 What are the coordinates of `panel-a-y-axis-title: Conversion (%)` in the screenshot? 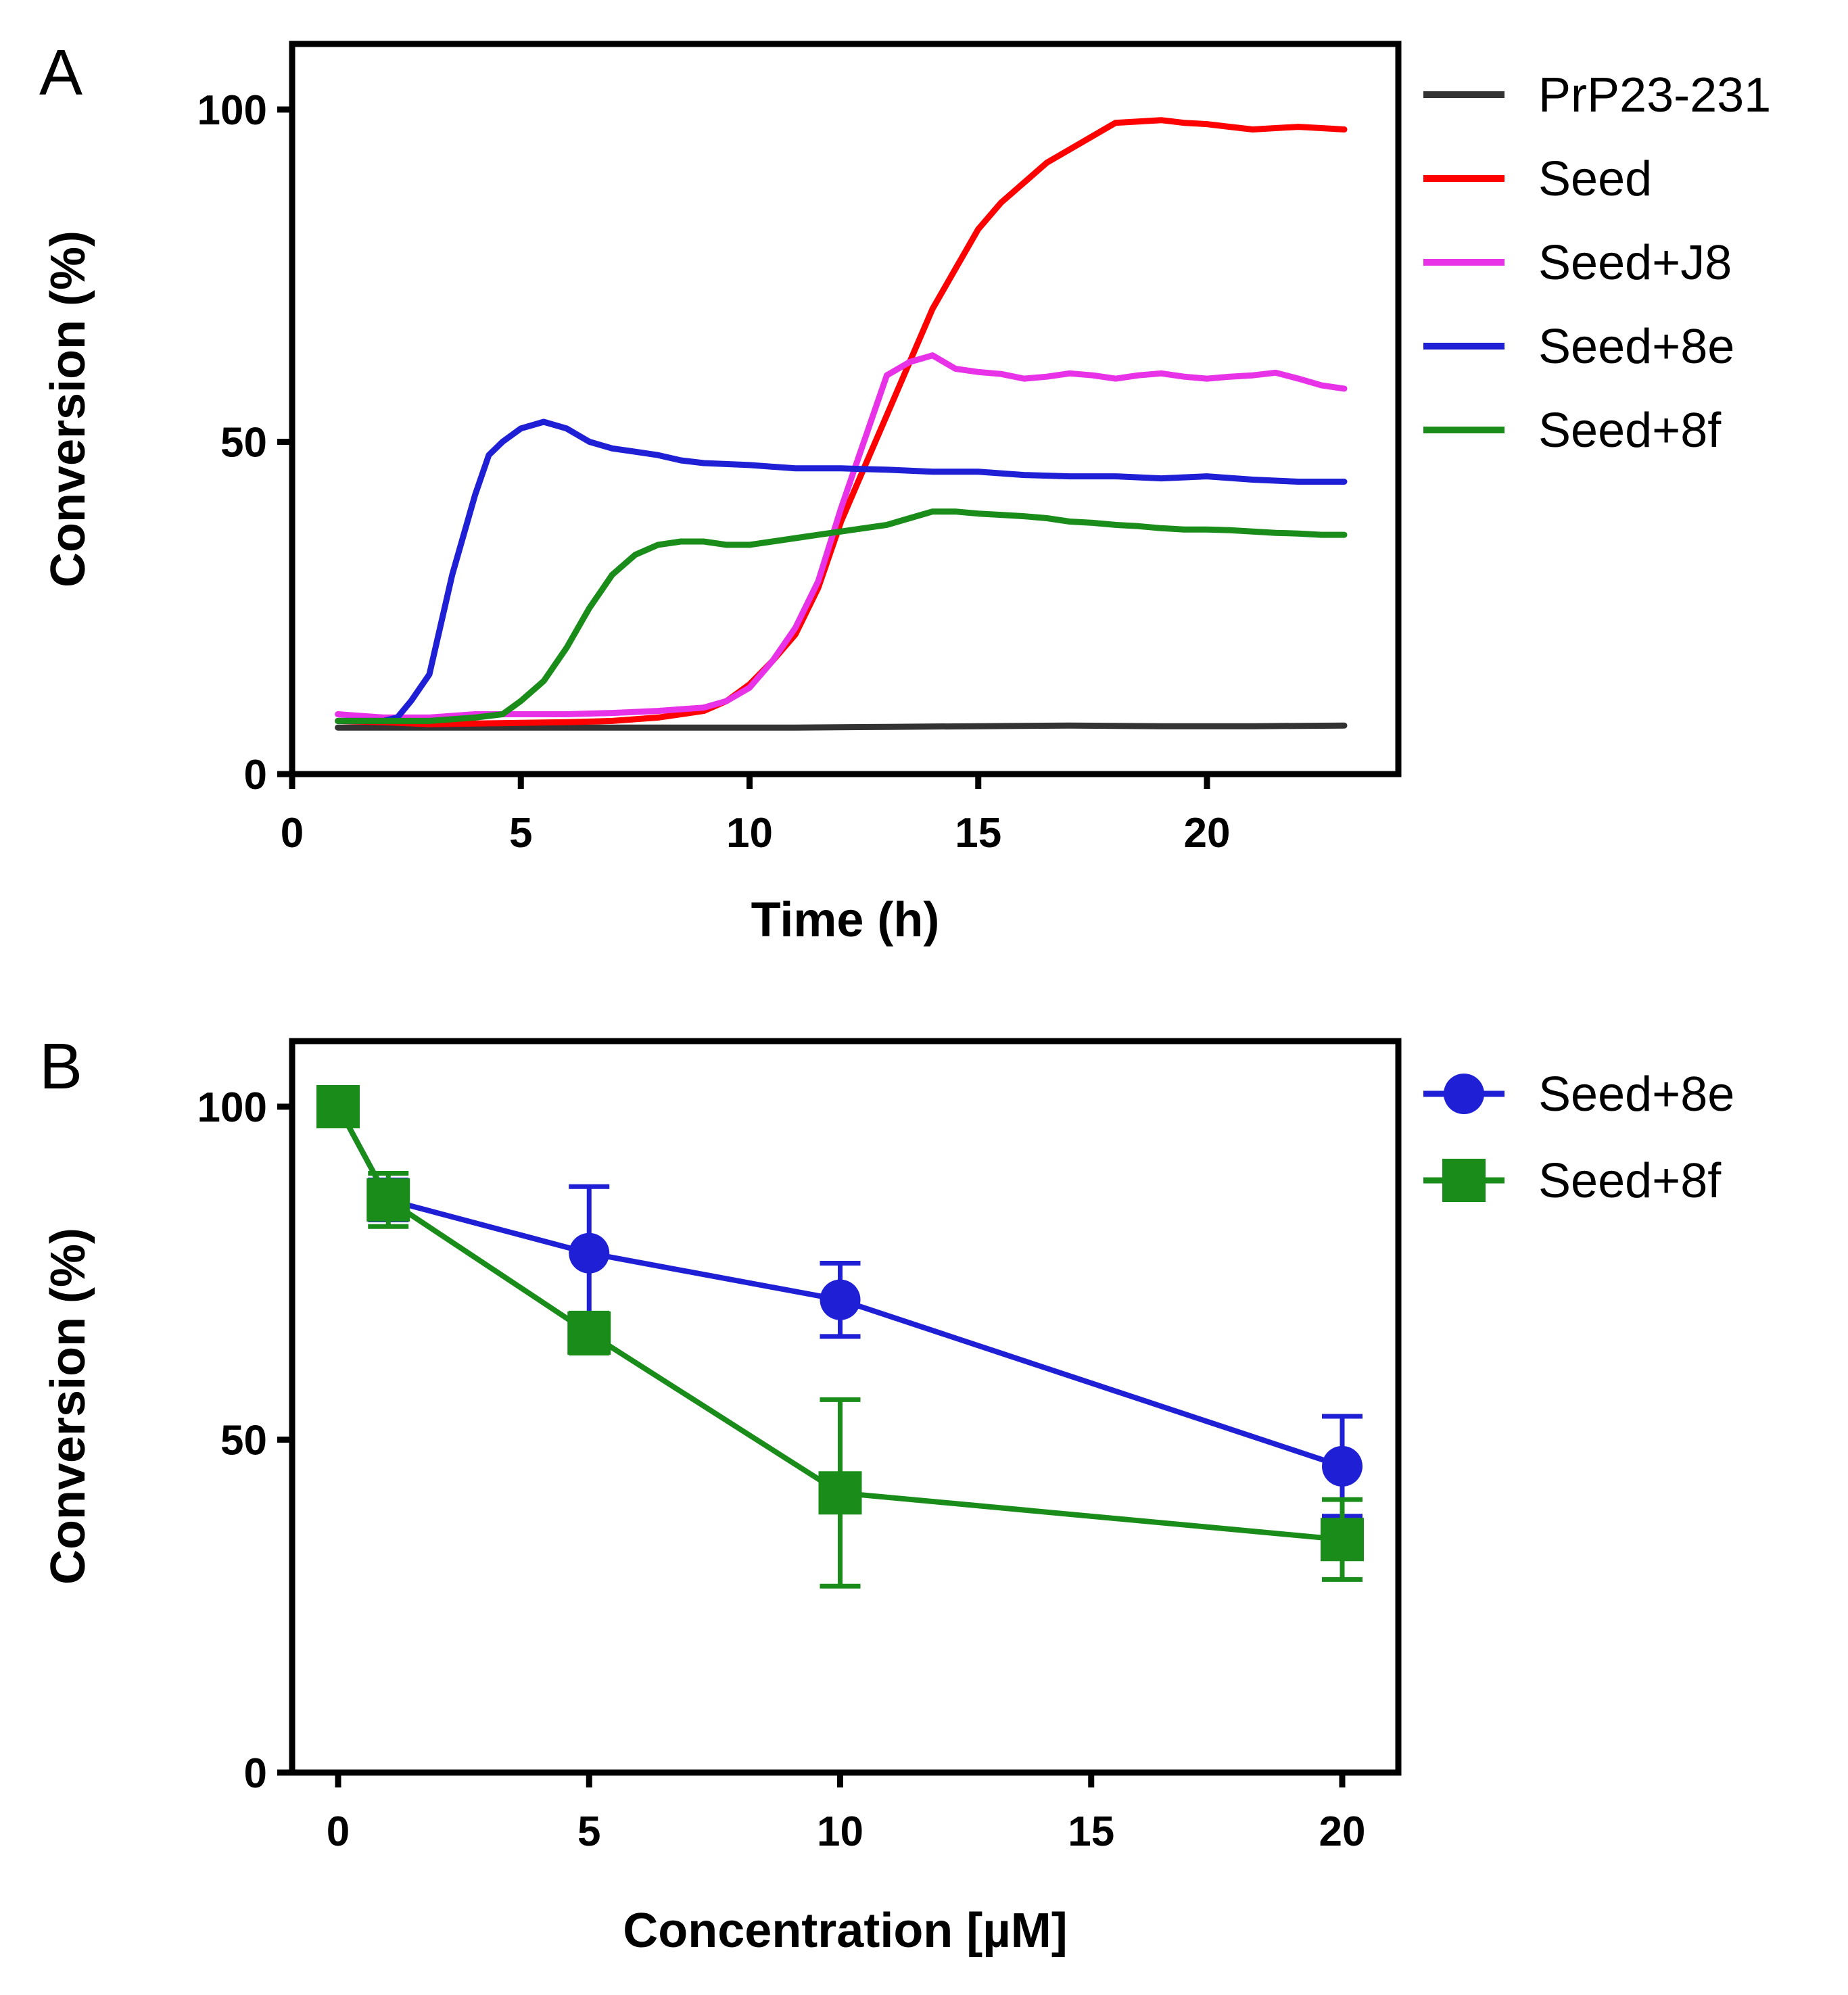 It's located at (68, 409).